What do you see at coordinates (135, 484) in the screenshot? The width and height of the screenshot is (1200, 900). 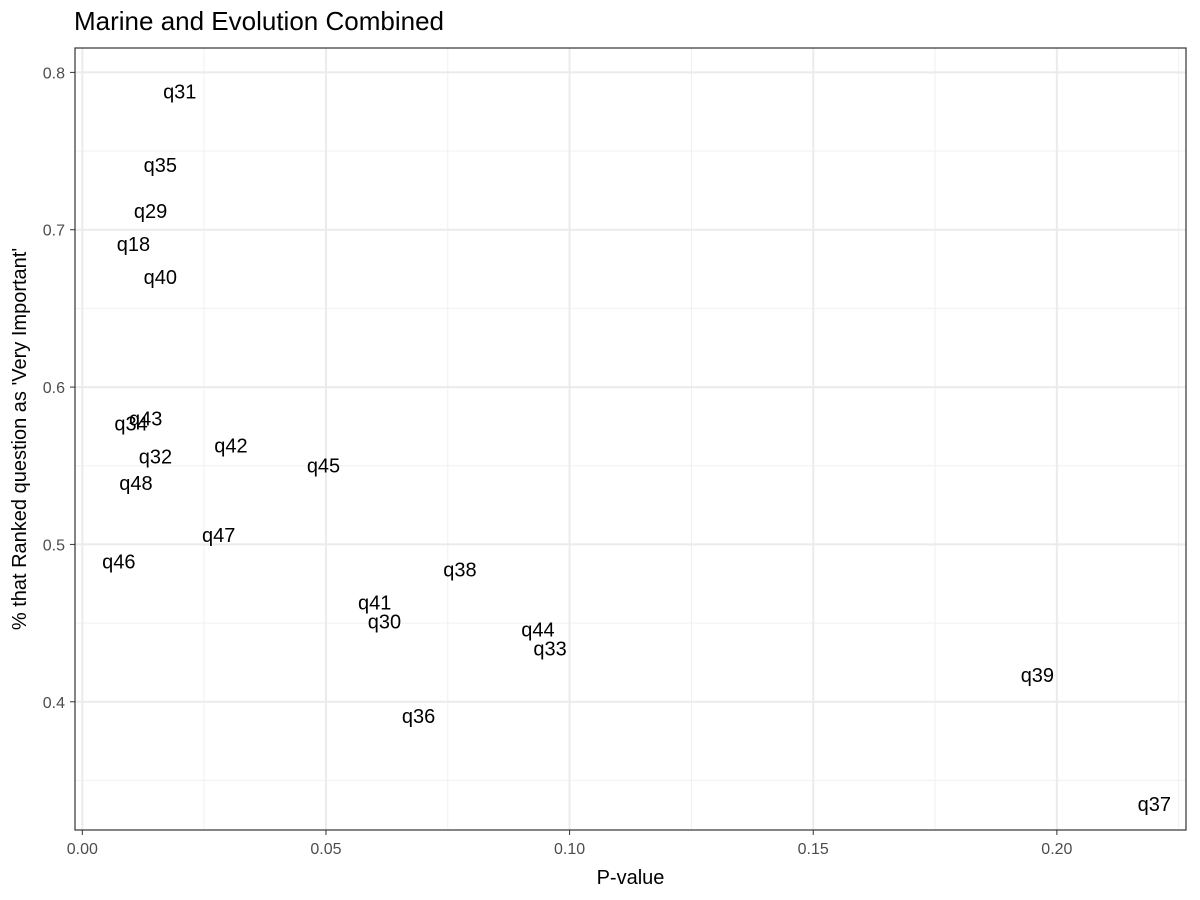 I see `point-label-q48: q48` at bounding box center [135, 484].